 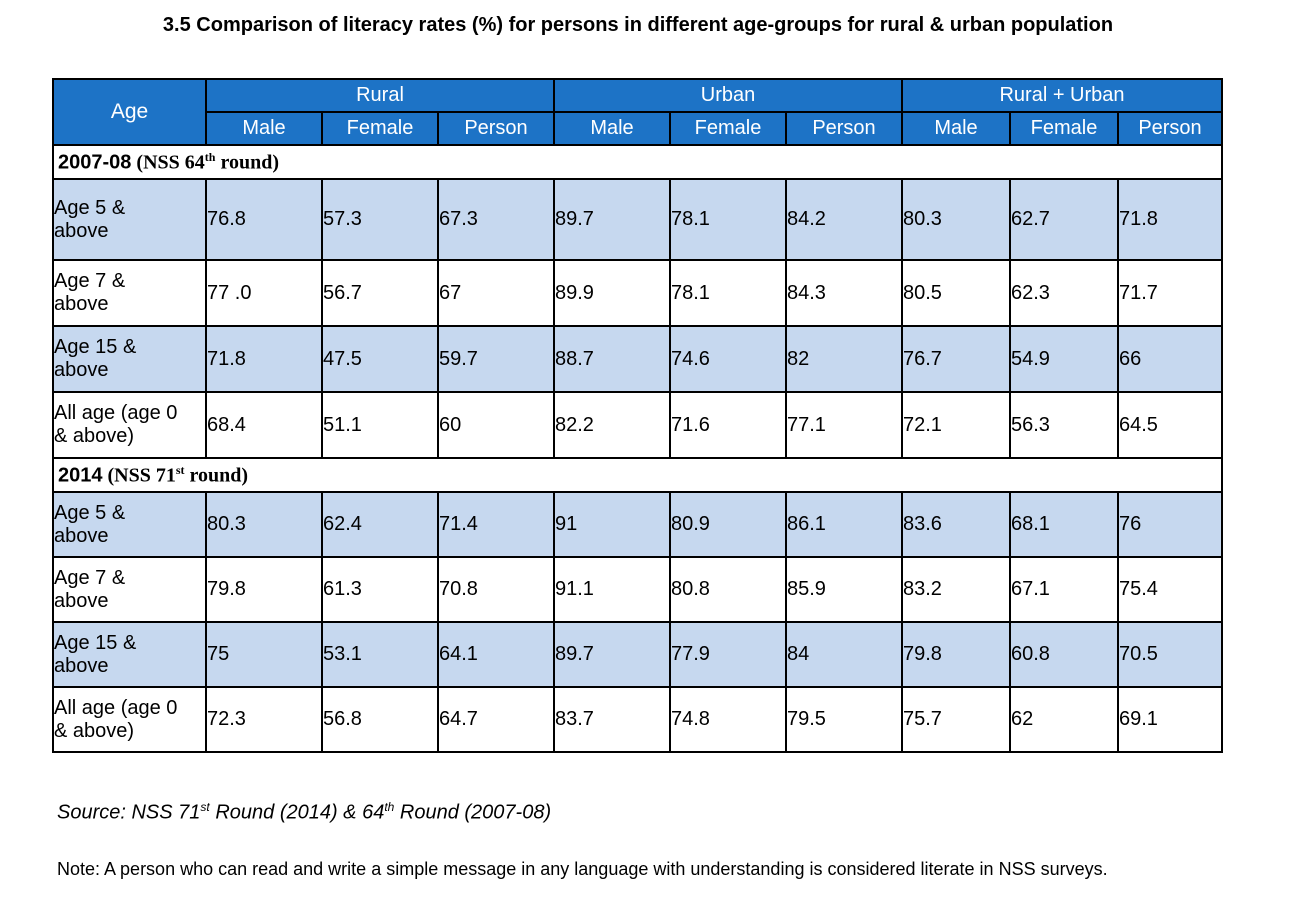 What do you see at coordinates (95, 162) in the screenshot?
I see `section-year: 2007-08` at bounding box center [95, 162].